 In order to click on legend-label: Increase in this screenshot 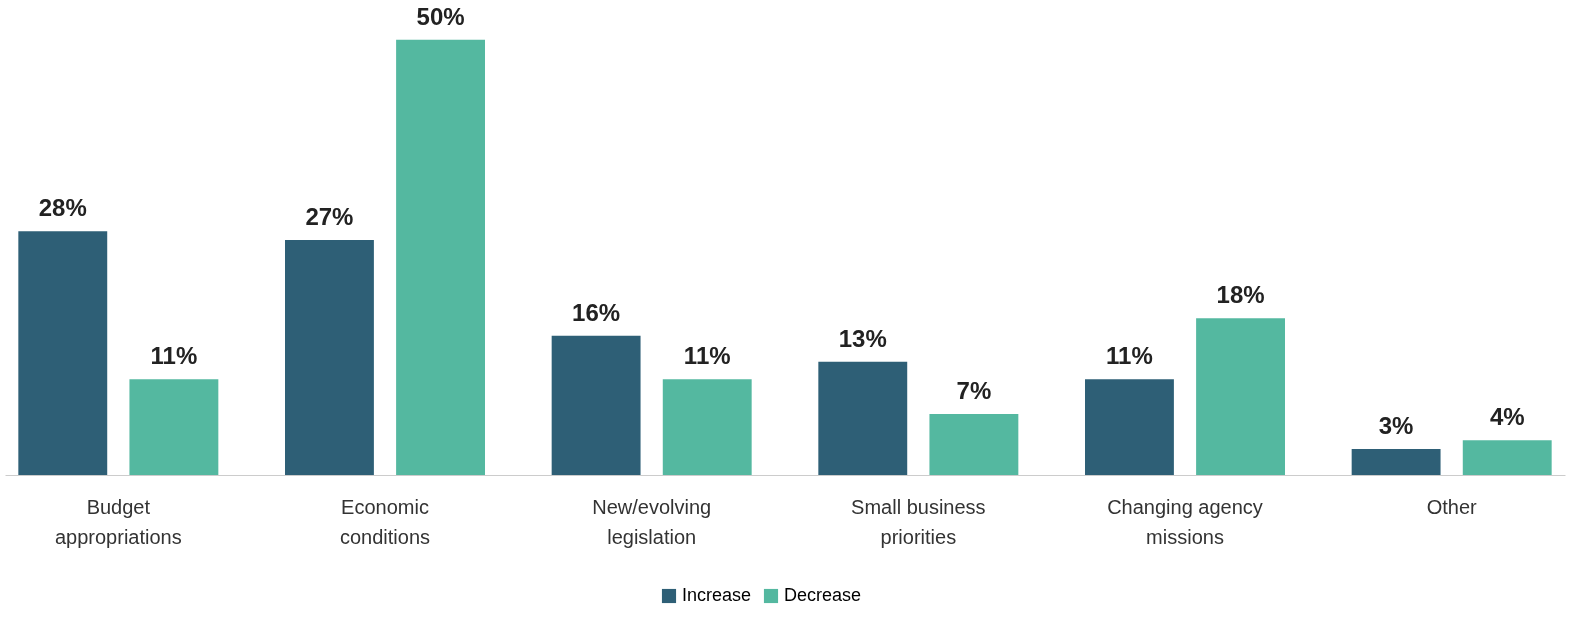, I will do `click(717, 595)`.